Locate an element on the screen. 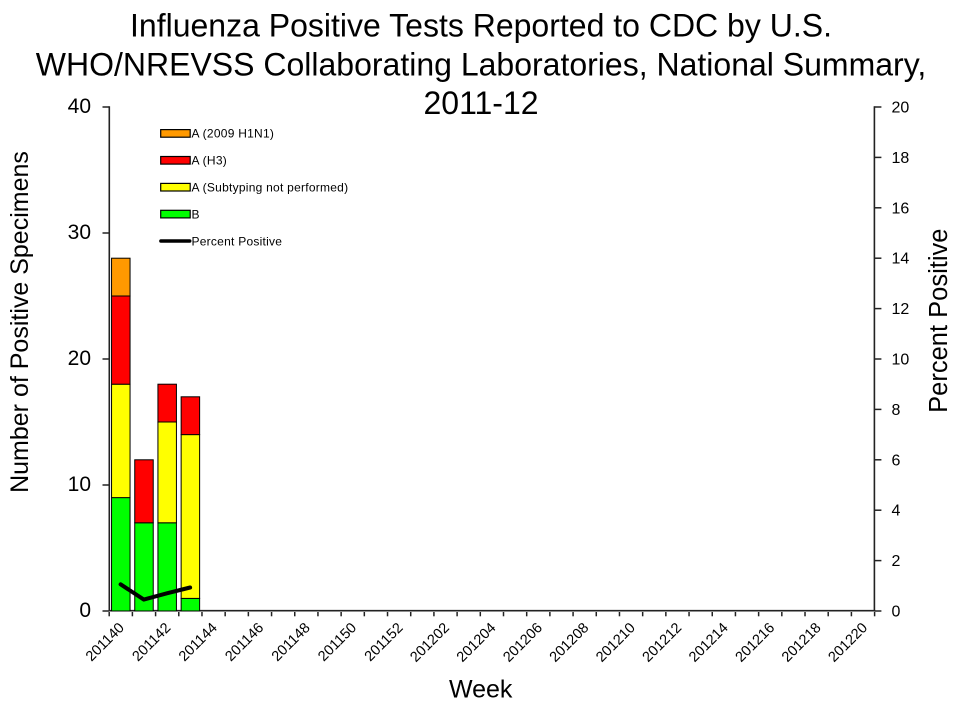 Image resolution: width=960 pixels, height=720 pixels. svg-text: Week is located at coordinates (481, 690).